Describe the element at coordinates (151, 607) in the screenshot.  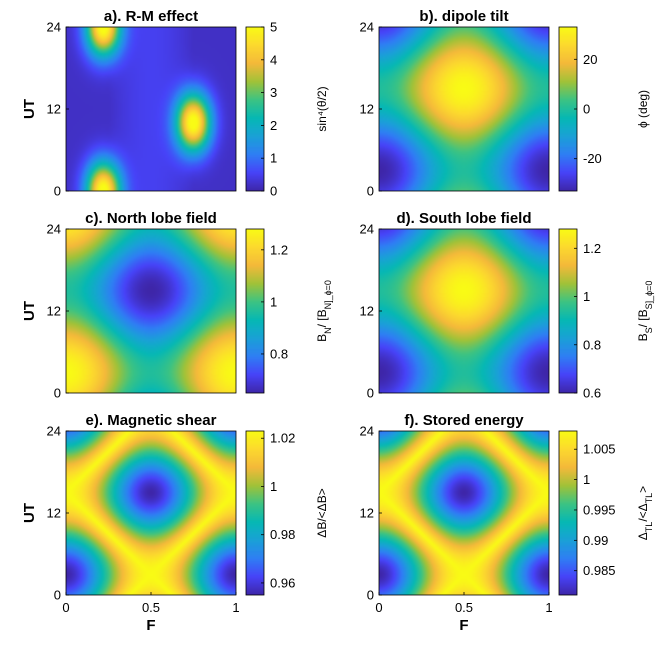
I see `panel-e-xtick-label: 0.5` at that location.